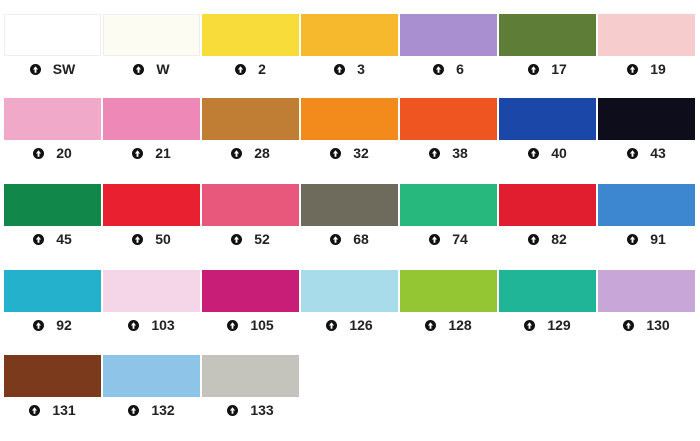  Describe the element at coordinates (52, 239) in the screenshot. I see `swatch-caption: 45` at that location.